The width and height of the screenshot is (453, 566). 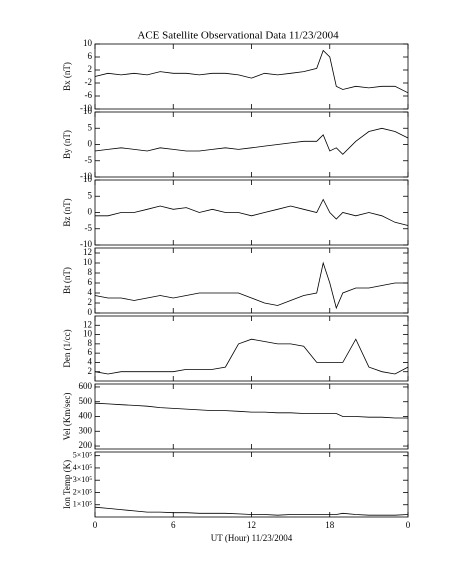 What do you see at coordinates (86, 416) in the screenshot?
I see `y-tick-label: 400` at bounding box center [86, 416].